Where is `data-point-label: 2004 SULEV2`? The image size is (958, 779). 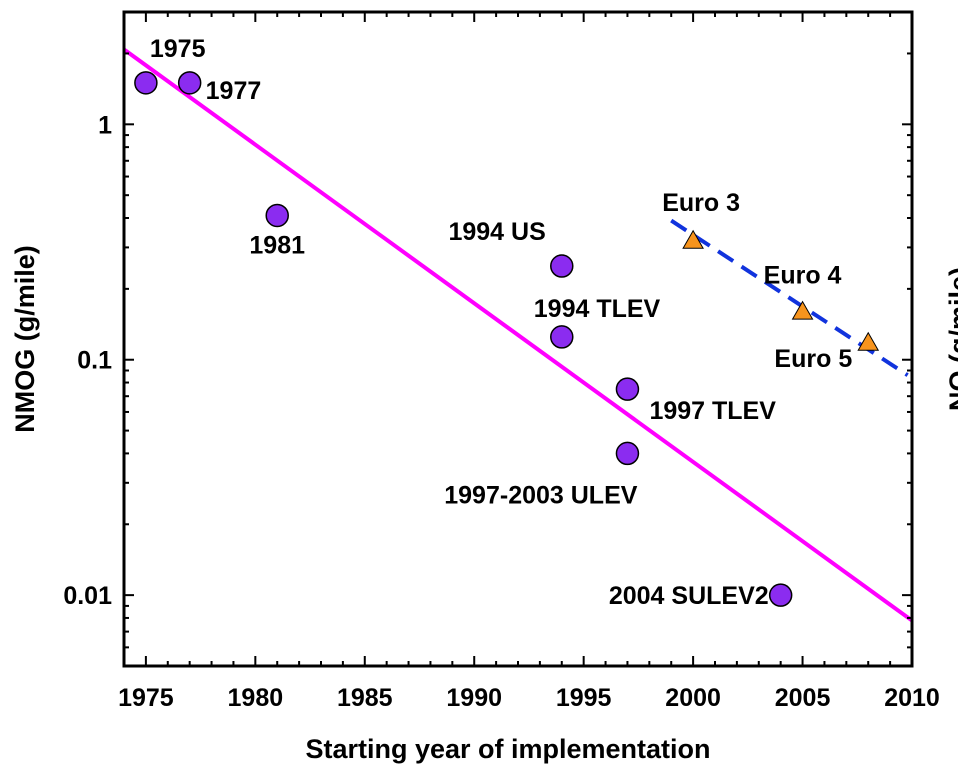
data-point-label: 2004 SULEV2 is located at coordinates (689, 596).